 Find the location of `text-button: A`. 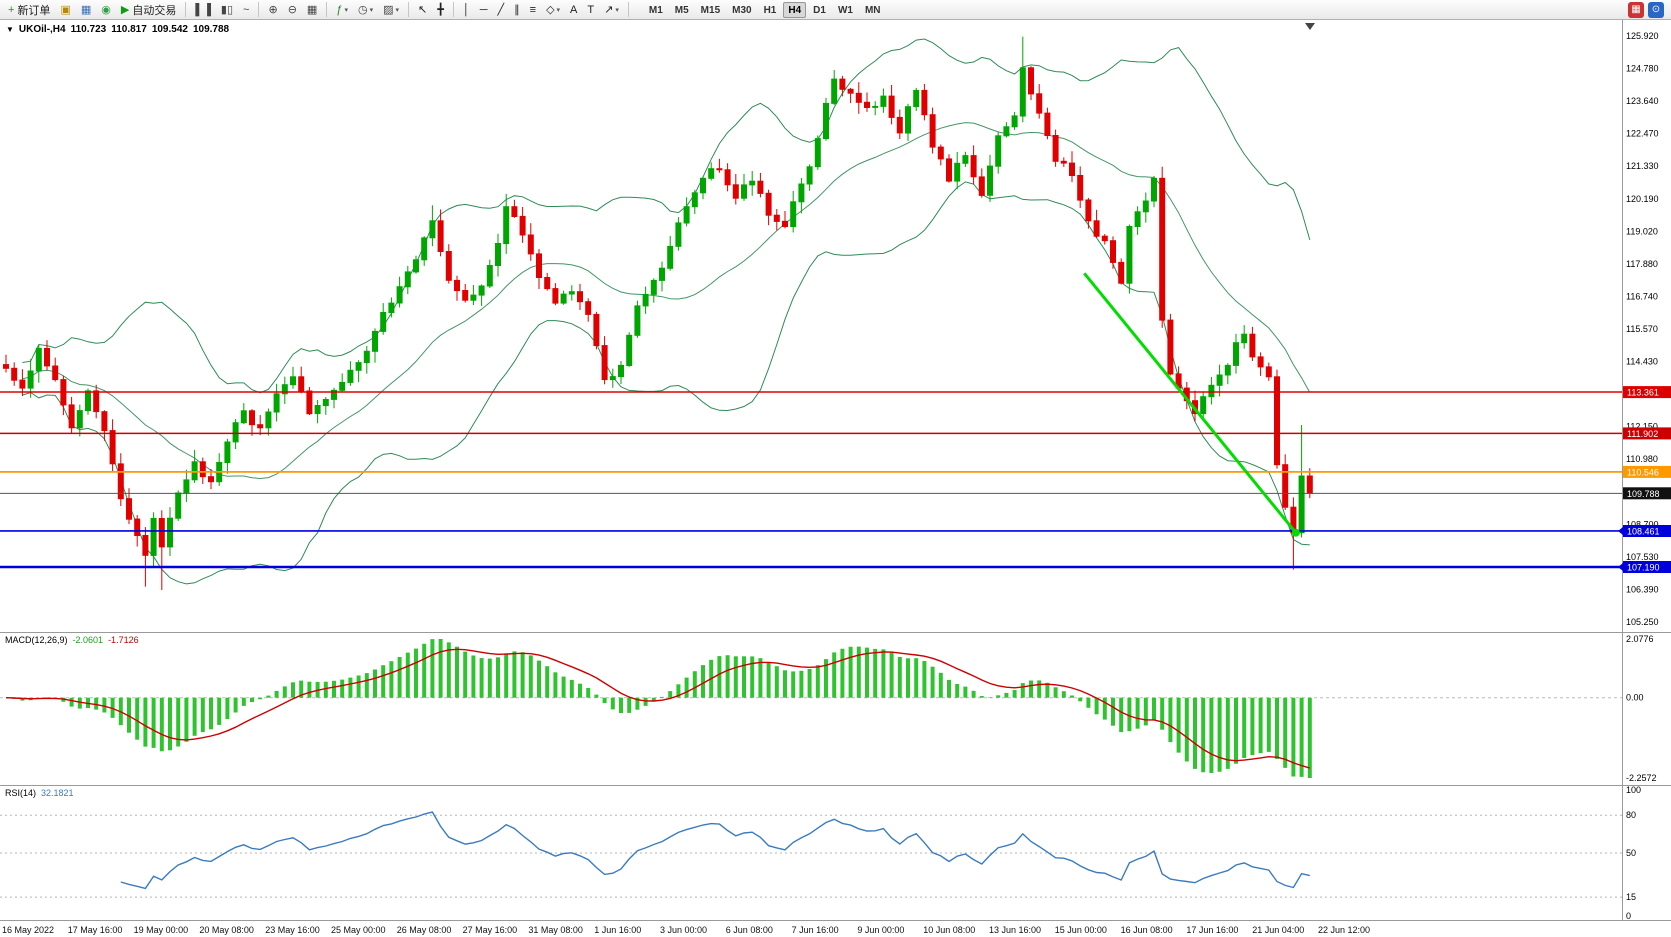

text-button: A is located at coordinates (573, 10).